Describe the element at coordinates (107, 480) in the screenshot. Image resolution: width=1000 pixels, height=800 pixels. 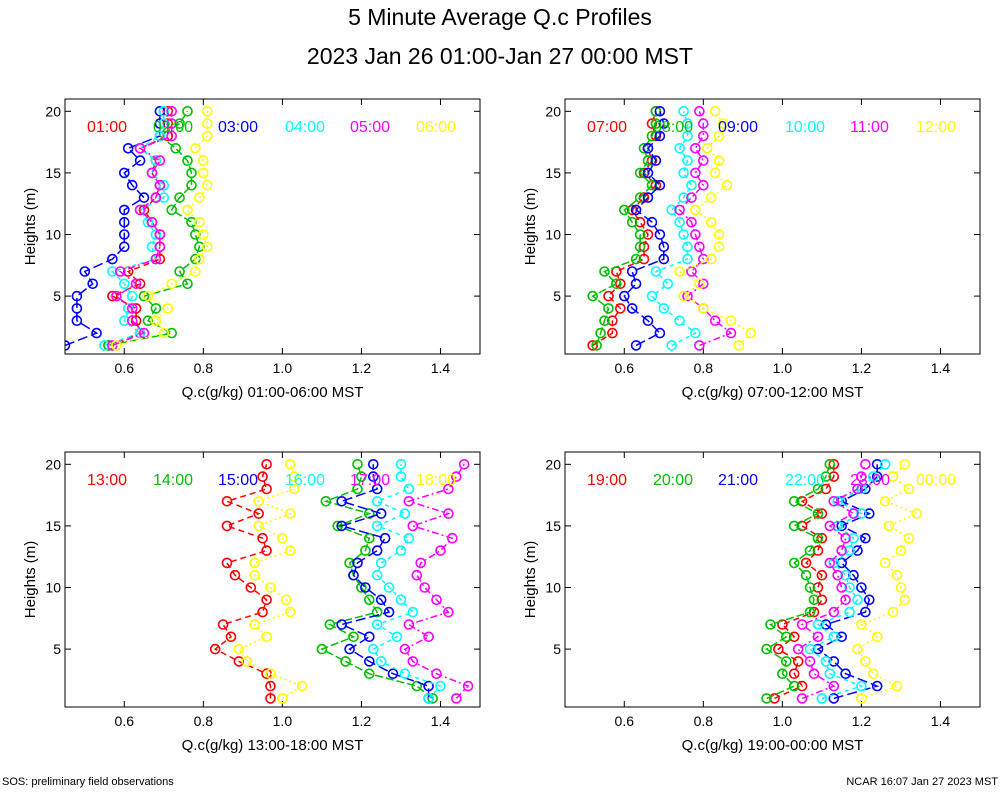
I see `legend-1300: 13:00` at that location.